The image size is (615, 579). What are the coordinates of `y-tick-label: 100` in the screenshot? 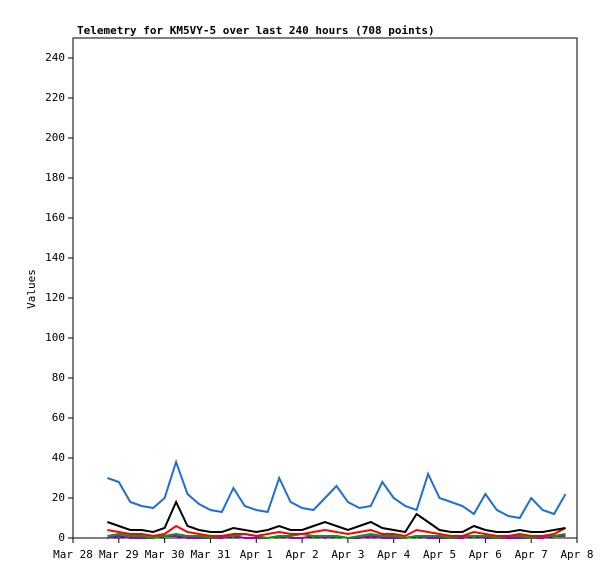 It's located at (55, 337).